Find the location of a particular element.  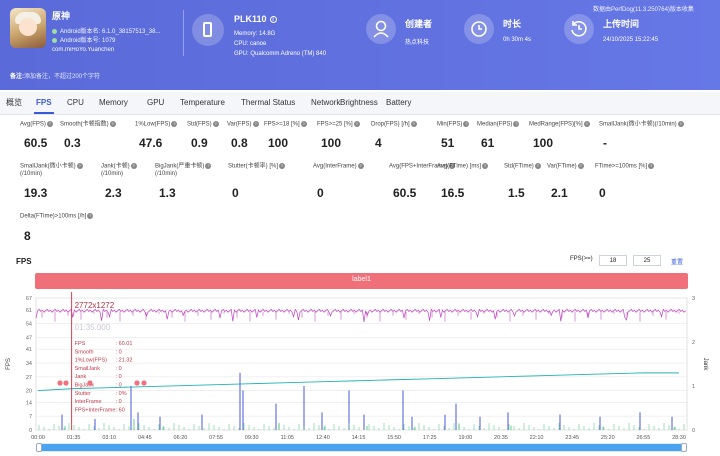

x-tick-label: 09:30 is located at coordinates (252, 438).